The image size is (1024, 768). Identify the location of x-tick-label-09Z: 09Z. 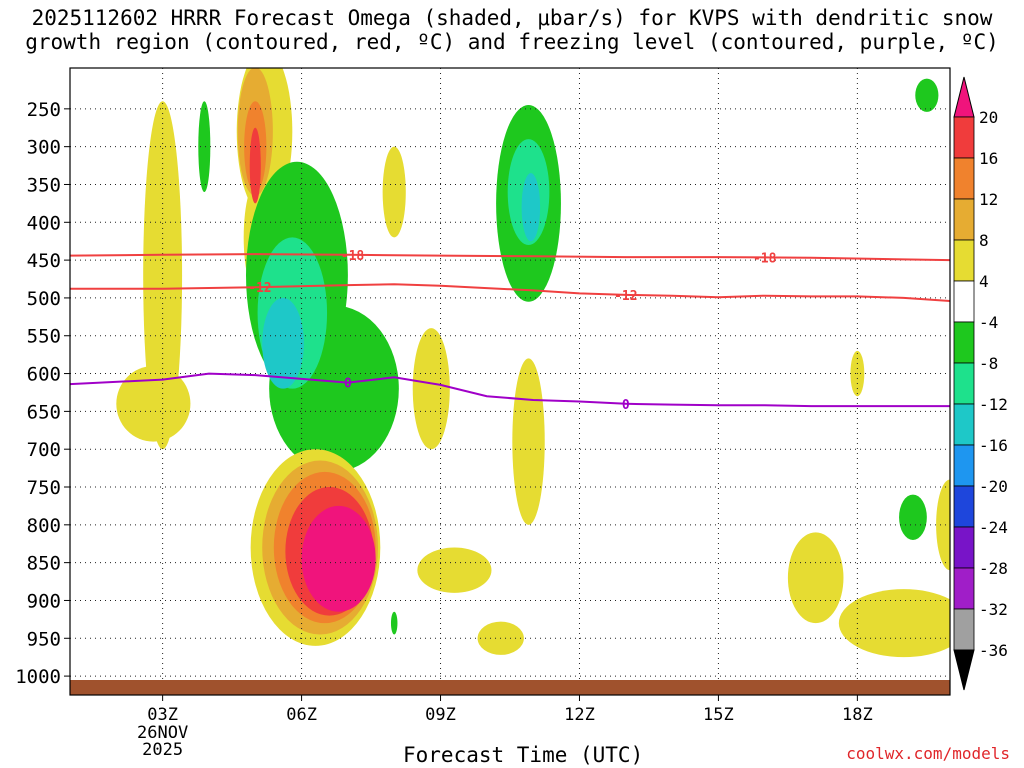
(440, 715).